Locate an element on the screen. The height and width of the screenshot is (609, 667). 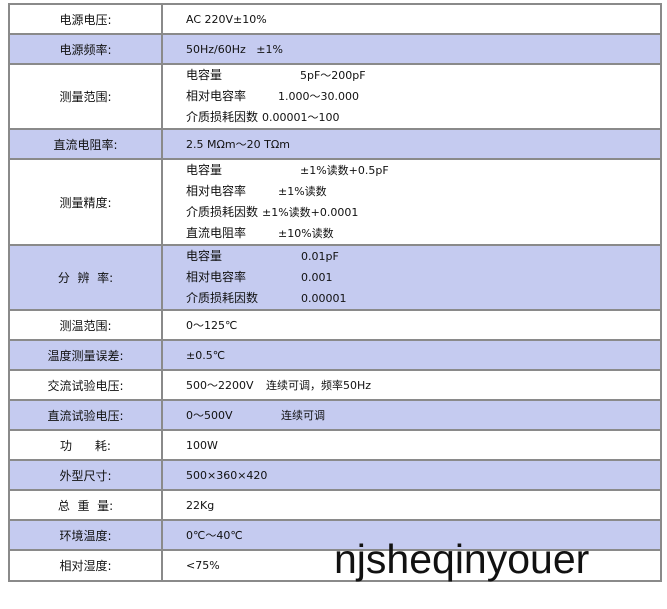
value-detail: ±1%读数 is located at coordinates (302, 191).